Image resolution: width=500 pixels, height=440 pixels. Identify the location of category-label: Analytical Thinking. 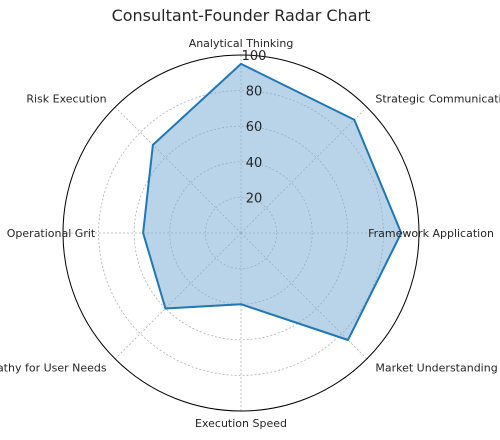
(241, 43).